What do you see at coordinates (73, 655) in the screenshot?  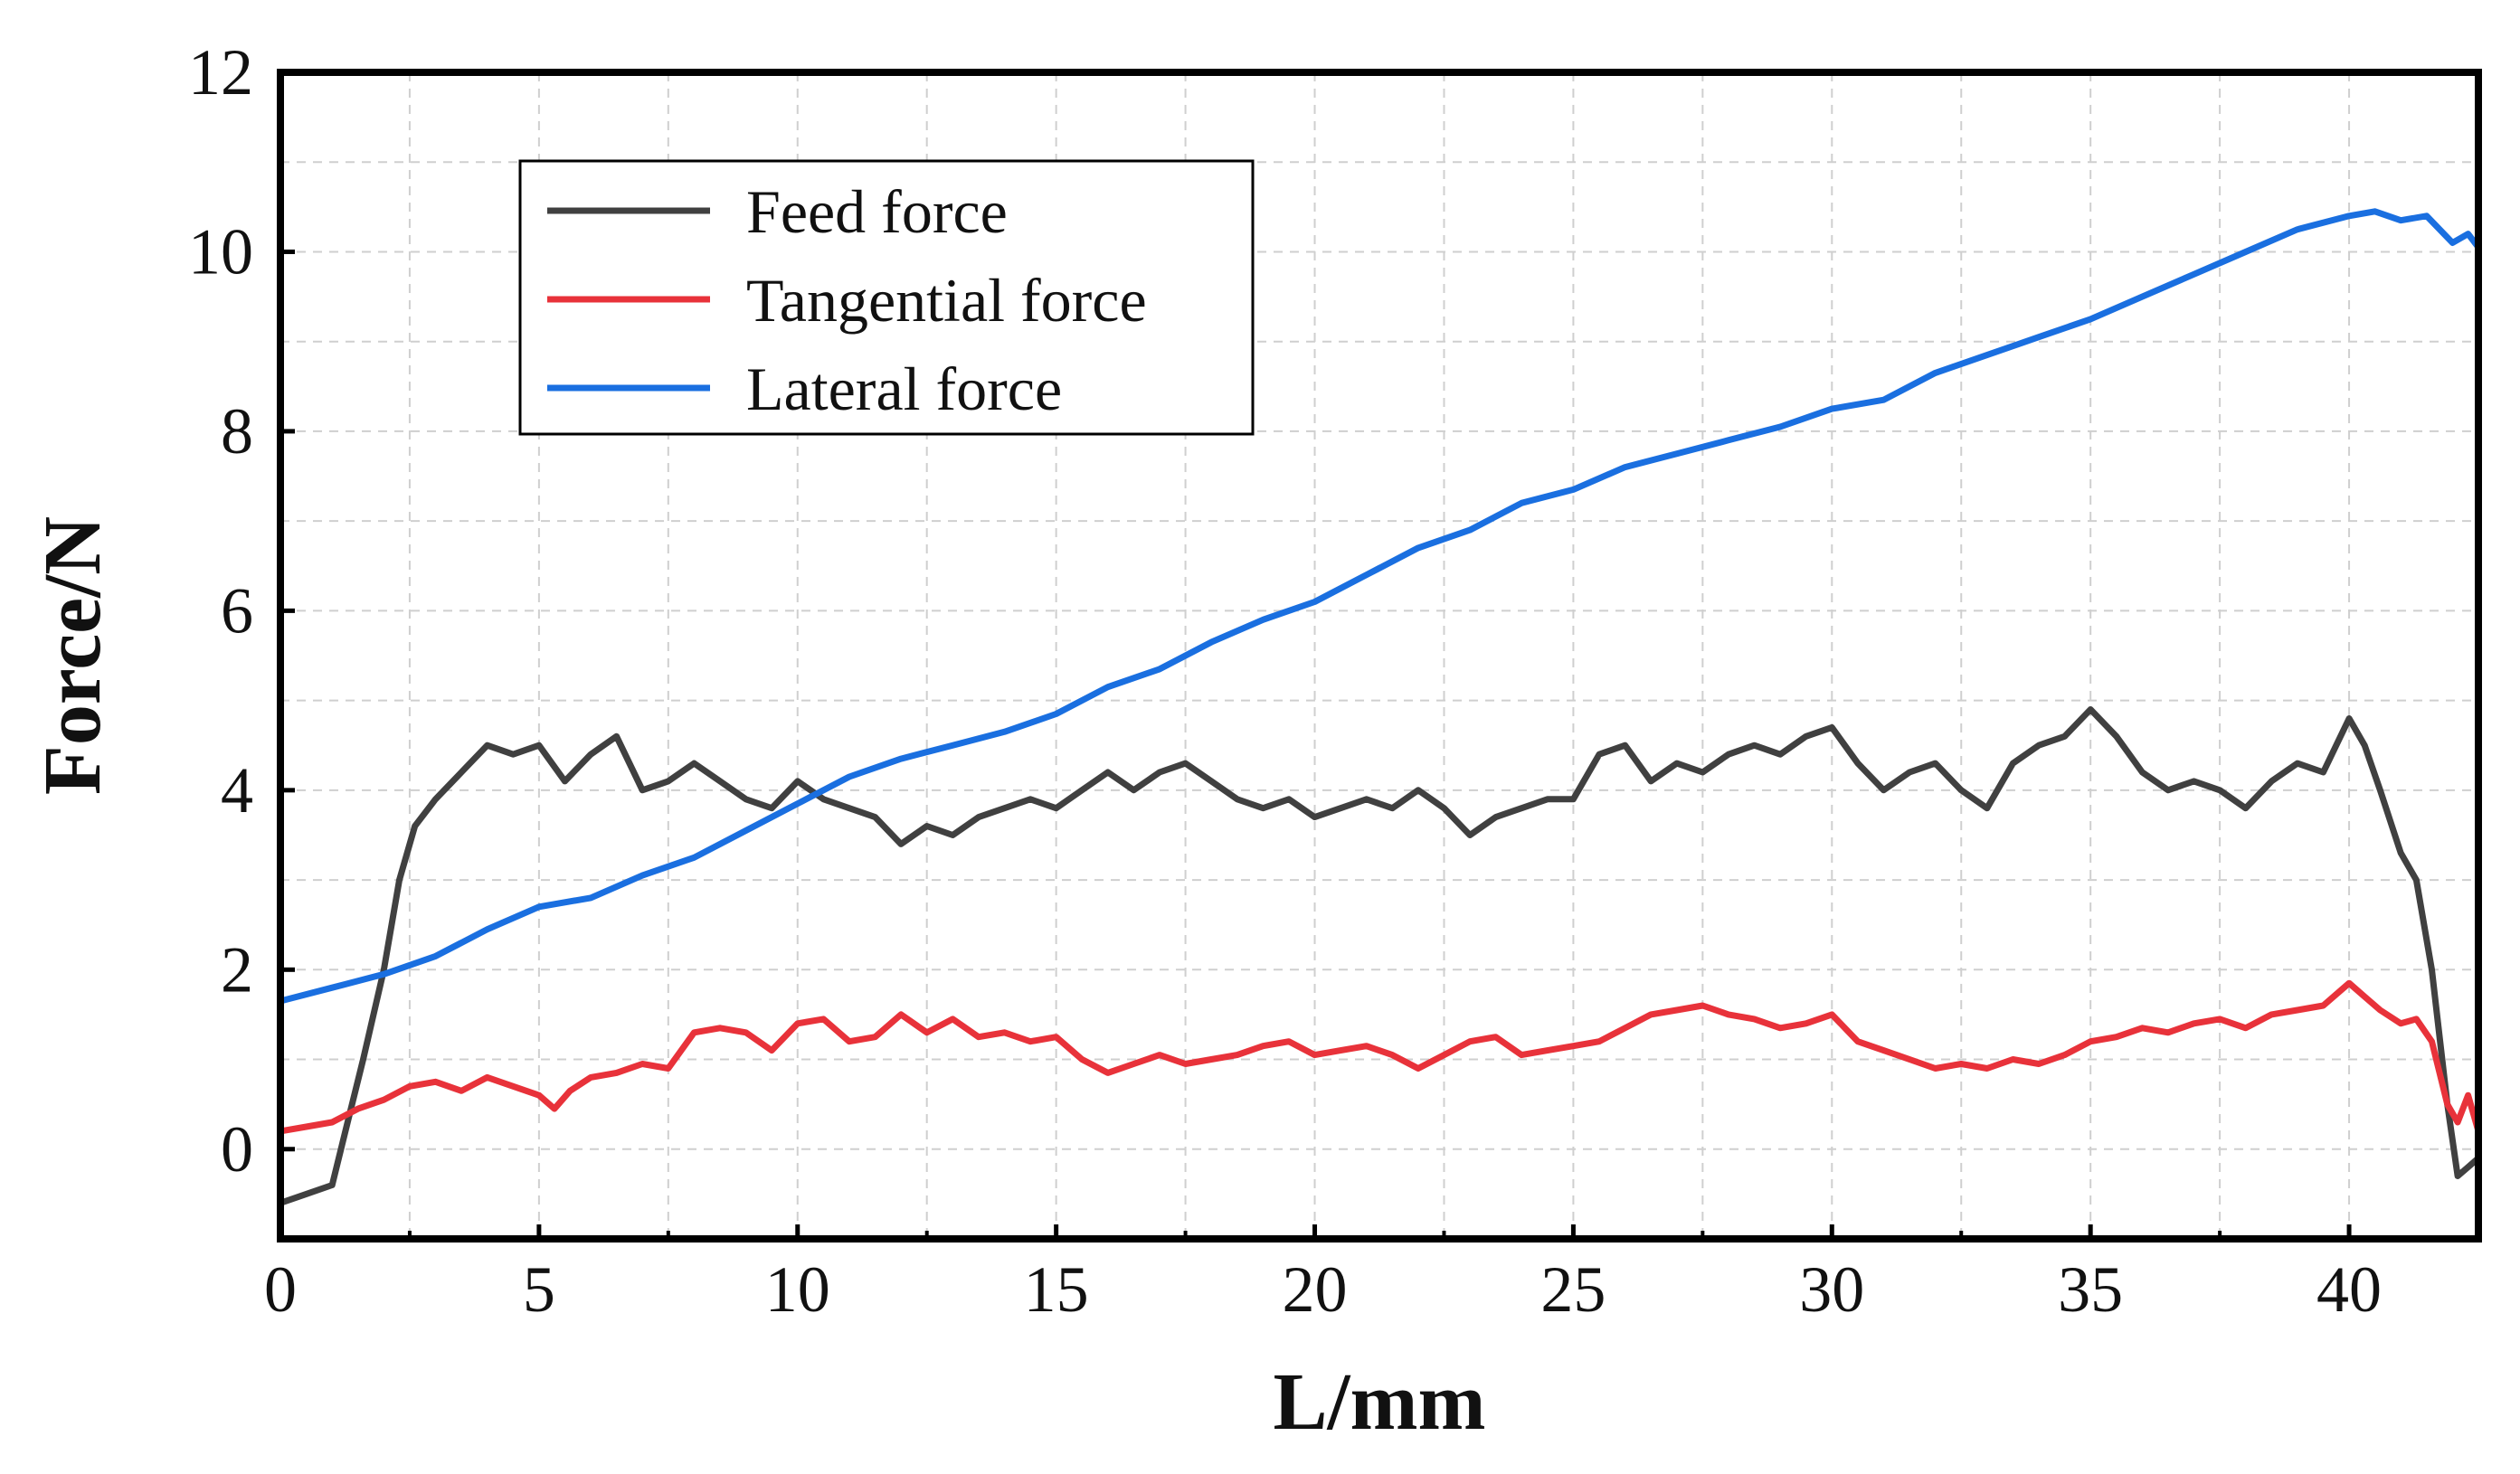 I see `y-axis-title: Force/N` at bounding box center [73, 655].